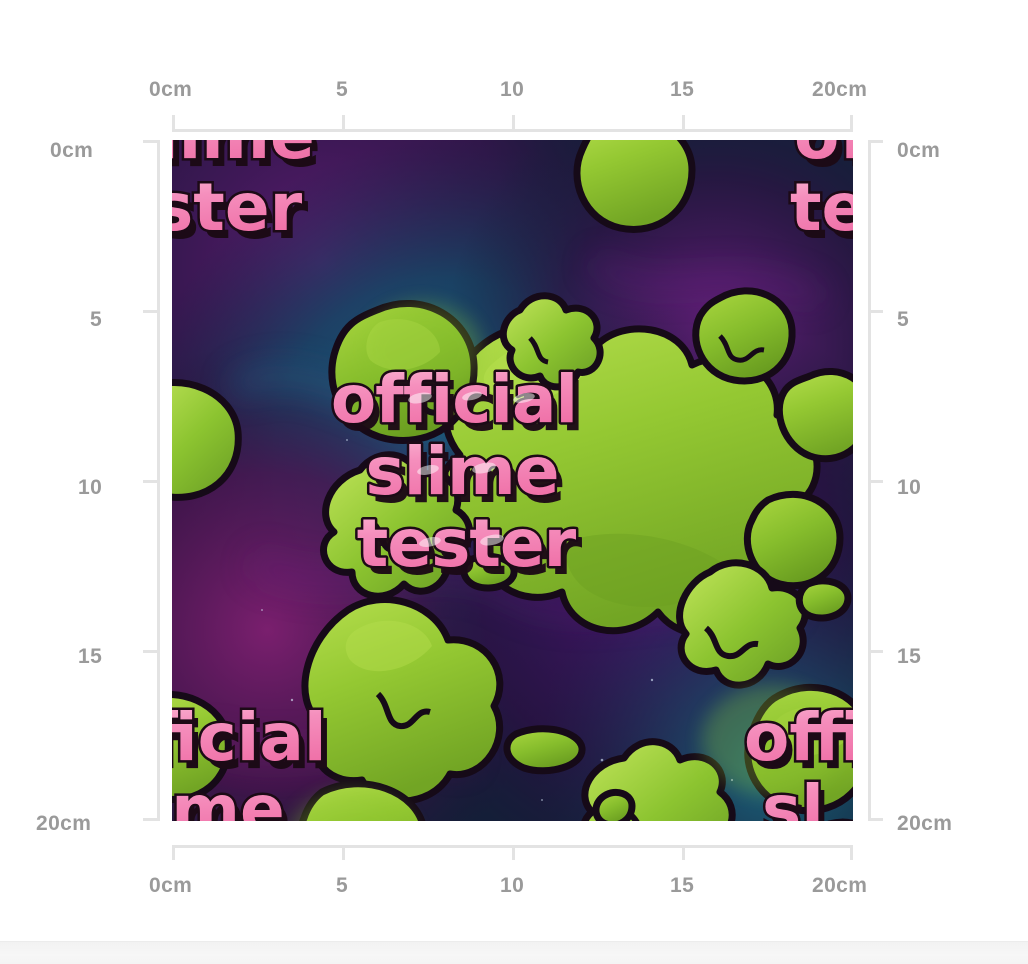 The image size is (1028, 964). I want to click on ruler-bottom-label-0: 0cm, so click(171, 885).